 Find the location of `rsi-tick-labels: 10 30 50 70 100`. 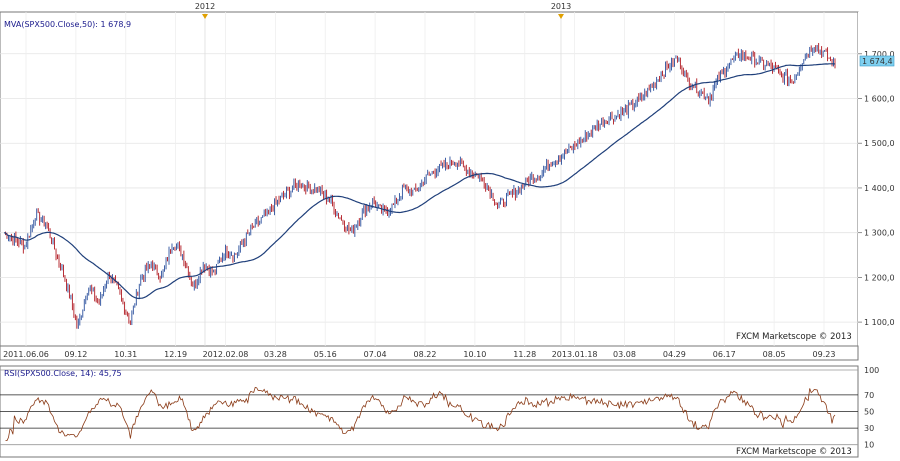

rsi-tick-labels: 10 30 50 70 100 is located at coordinates (871, 408).